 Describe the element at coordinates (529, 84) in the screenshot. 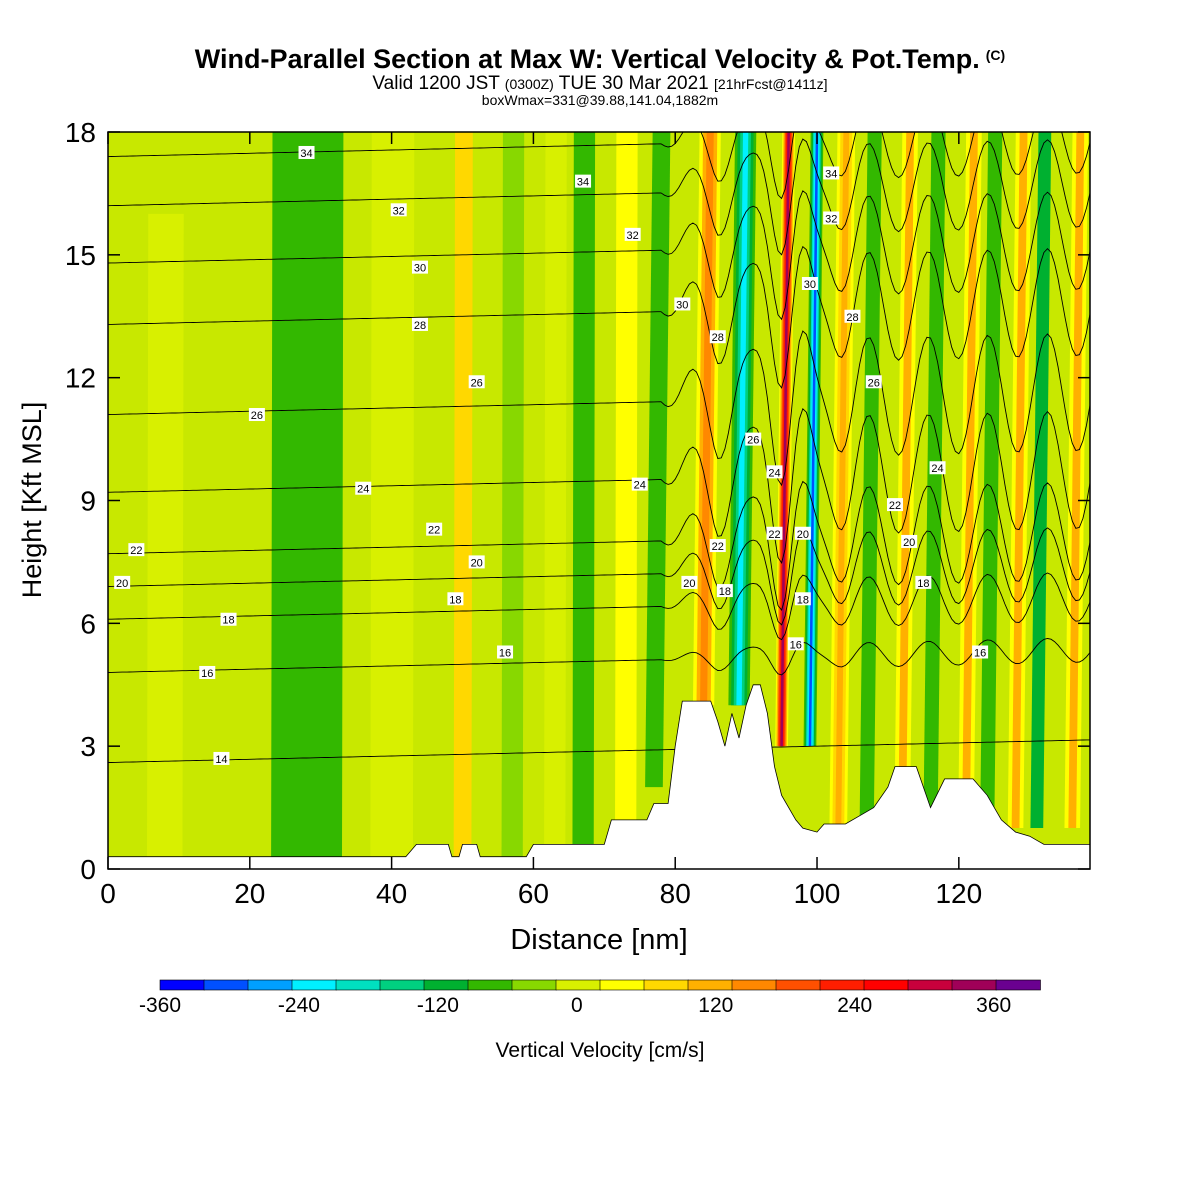

I see `valid-utc: (0300Z)` at that location.